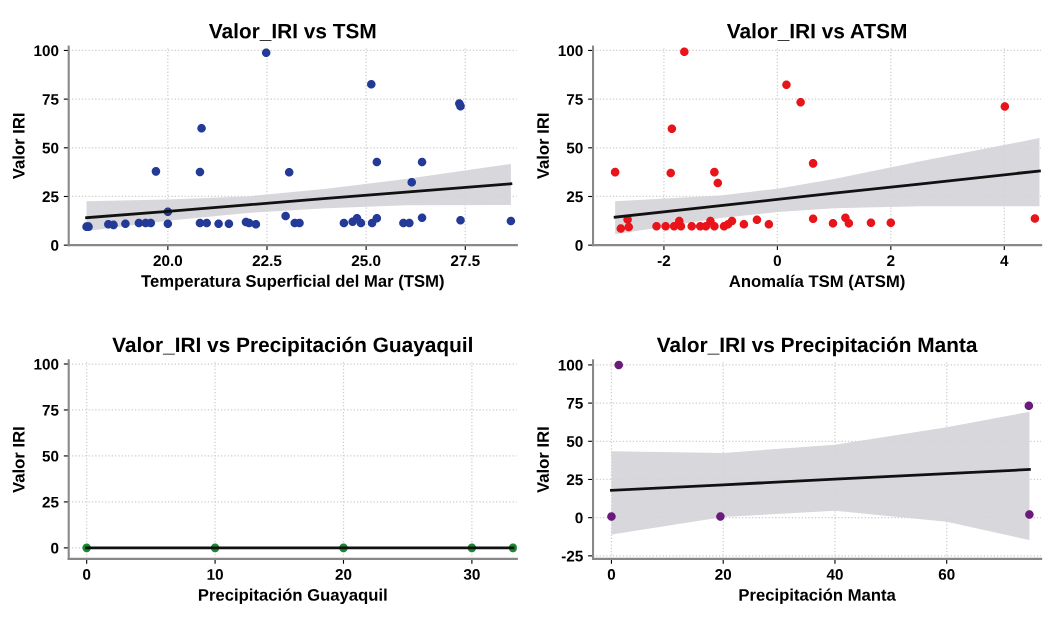 The width and height of the screenshot is (1057, 621). Describe the element at coordinates (816, 32) in the screenshot. I see `chart-title: Valor_IRI vs ATSM` at that location.